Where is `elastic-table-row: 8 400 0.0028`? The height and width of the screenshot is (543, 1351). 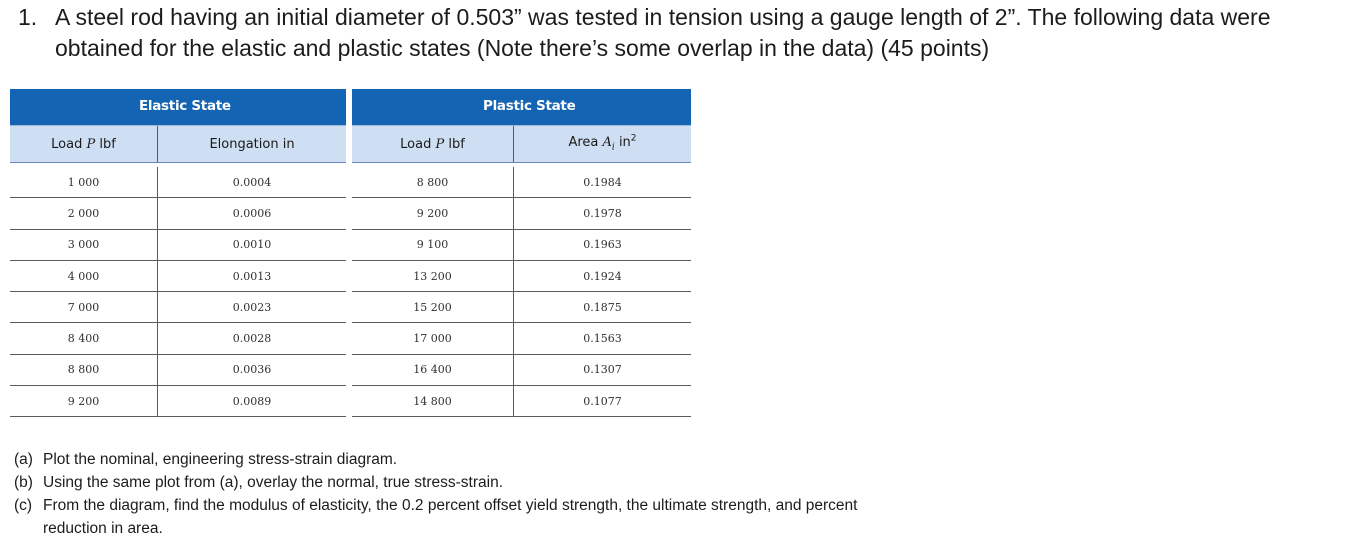
elastic-table-row: 8 400 0.0028 is located at coordinates (178, 339).